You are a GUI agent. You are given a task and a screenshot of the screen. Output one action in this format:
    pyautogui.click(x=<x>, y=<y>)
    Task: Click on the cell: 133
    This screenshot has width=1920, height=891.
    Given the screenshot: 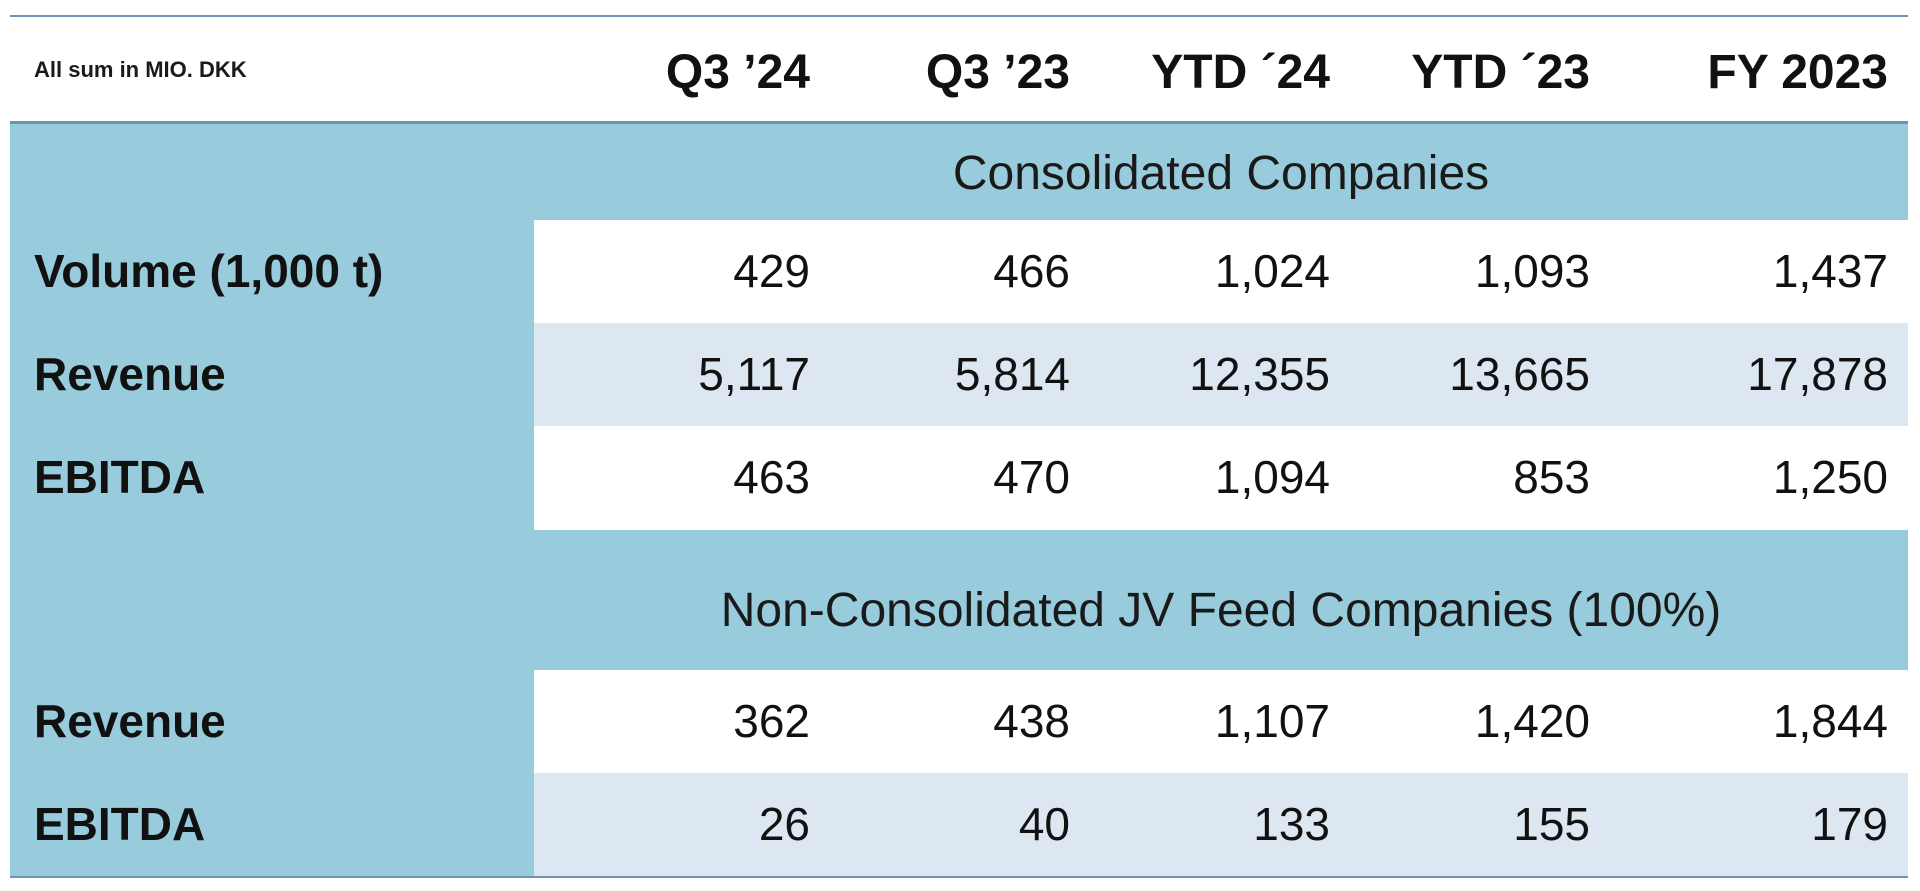 What is the action you would take?
    pyautogui.click(x=1291, y=824)
    